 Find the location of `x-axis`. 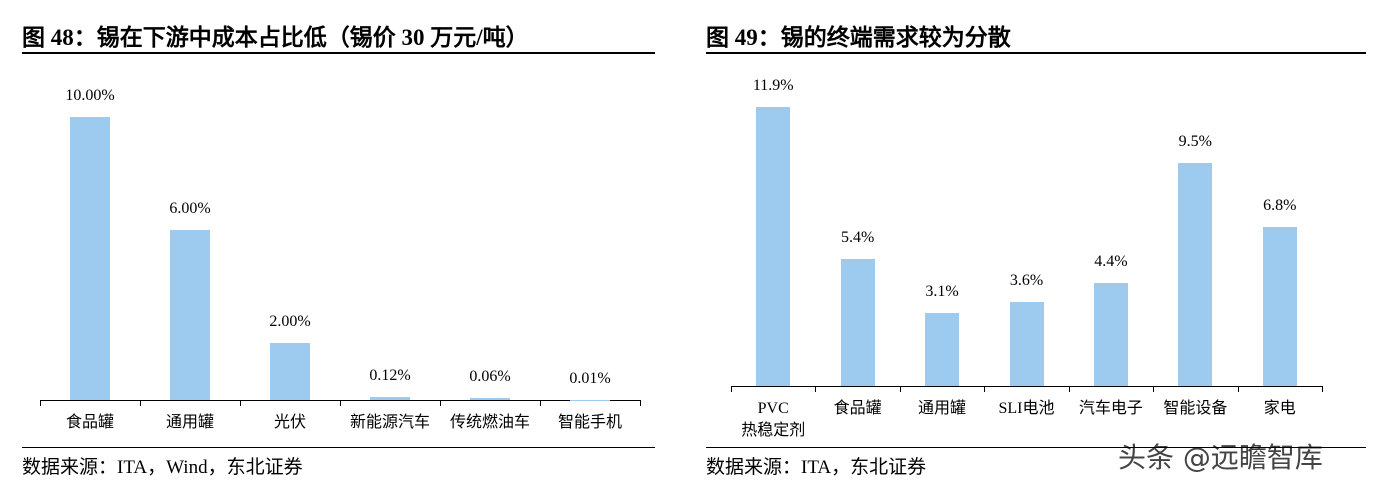

x-axis is located at coordinates (1026, 386).